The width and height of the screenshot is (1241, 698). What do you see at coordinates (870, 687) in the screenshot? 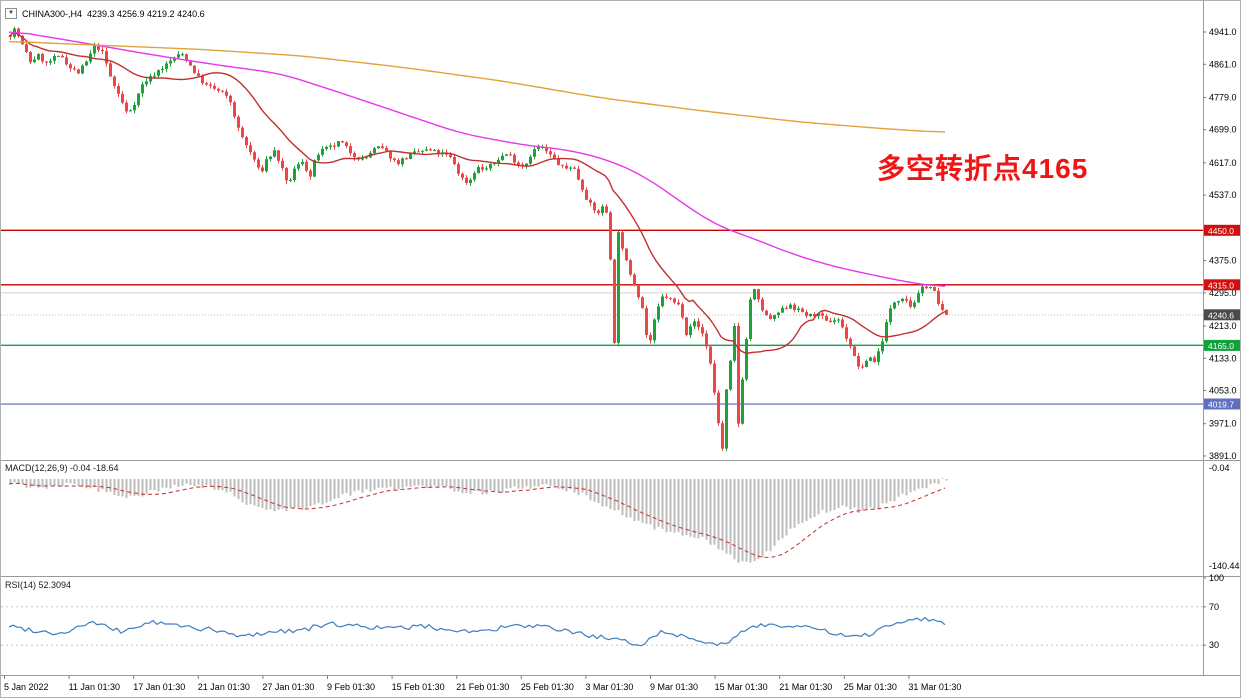
I see `svg-text: 25 Mar 01:30` at bounding box center [870, 687].